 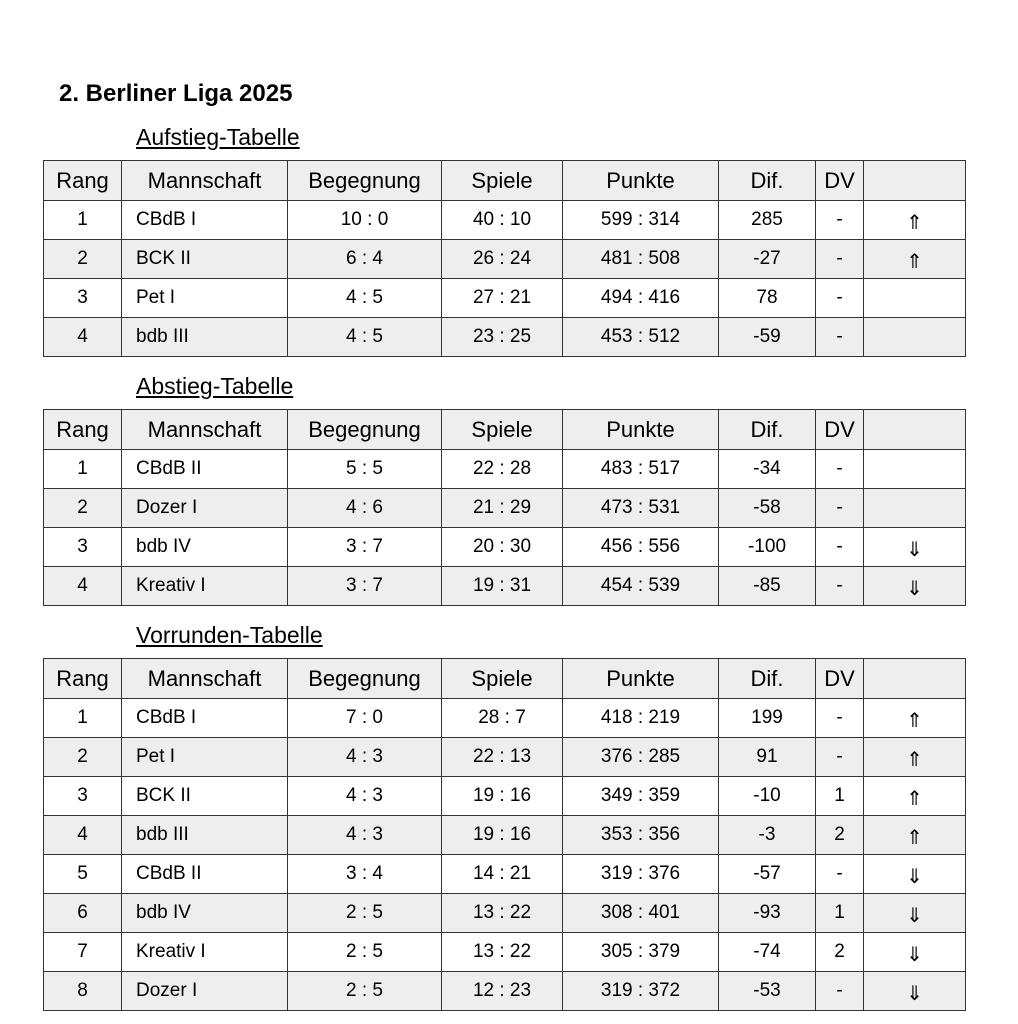 What do you see at coordinates (640, 835) in the screenshot?
I see `table-cell: 353 : 356` at bounding box center [640, 835].